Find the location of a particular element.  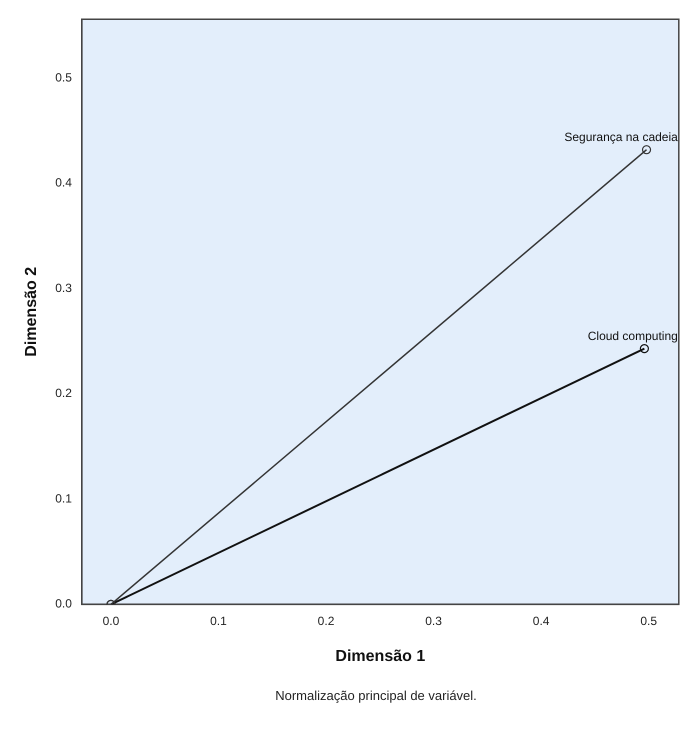

x-tick-label: 0.4 is located at coordinates (541, 621).